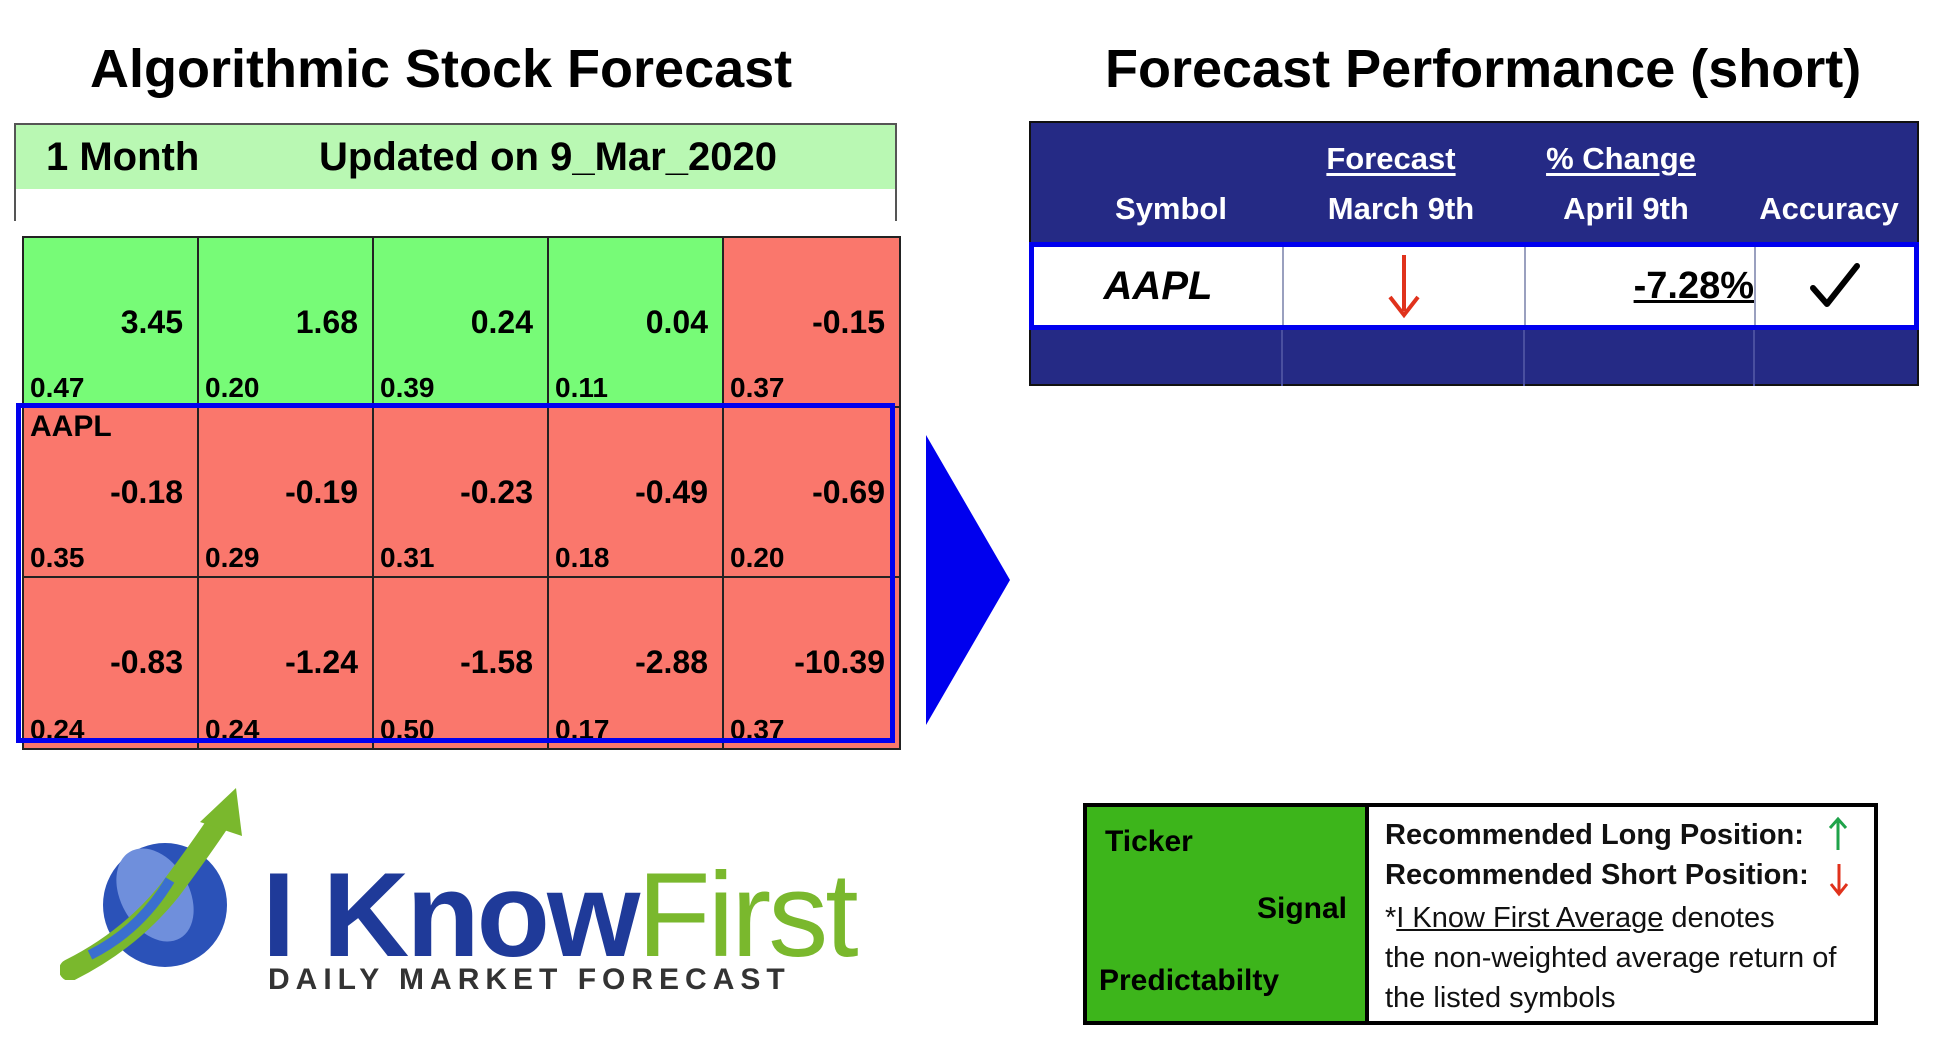 The image size is (1940, 1064). I want to click on grid-cell: -2.88 0.17, so click(636, 663).